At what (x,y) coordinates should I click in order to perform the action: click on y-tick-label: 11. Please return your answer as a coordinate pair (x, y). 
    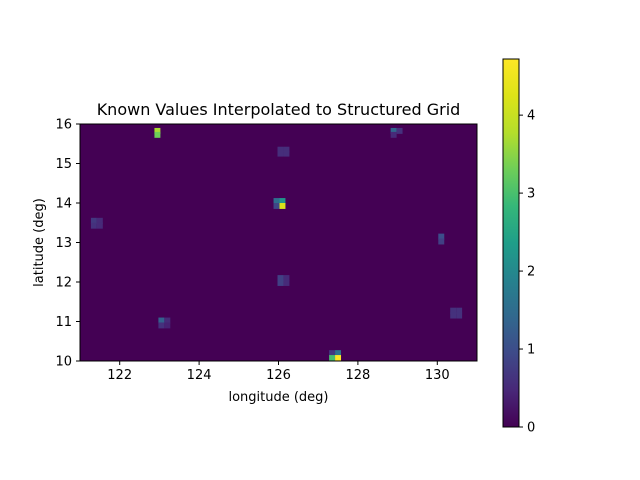
    Looking at the image, I should click on (63, 322).